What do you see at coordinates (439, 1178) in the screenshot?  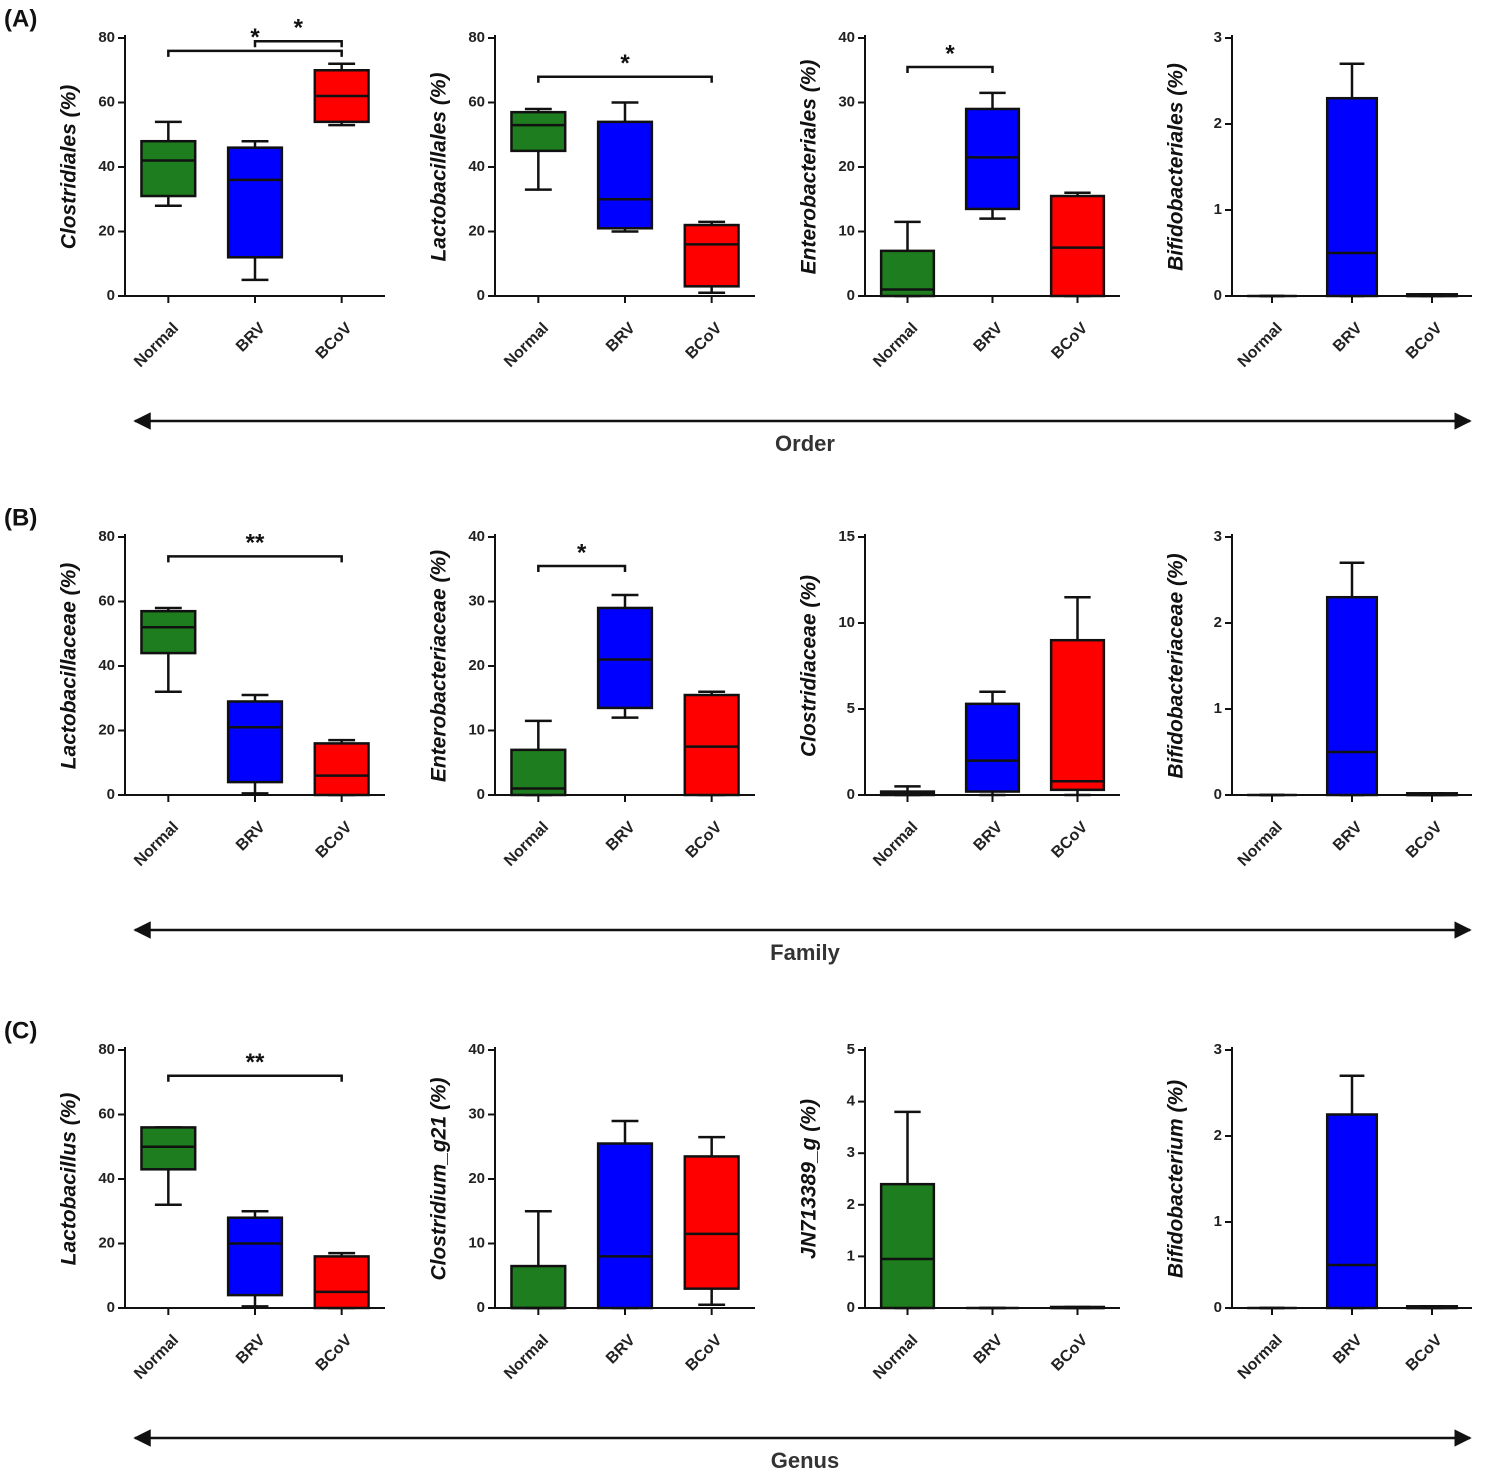 I see `y-axis-label: Clostridium_g21 (%)` at bounding box center [439, 1178].